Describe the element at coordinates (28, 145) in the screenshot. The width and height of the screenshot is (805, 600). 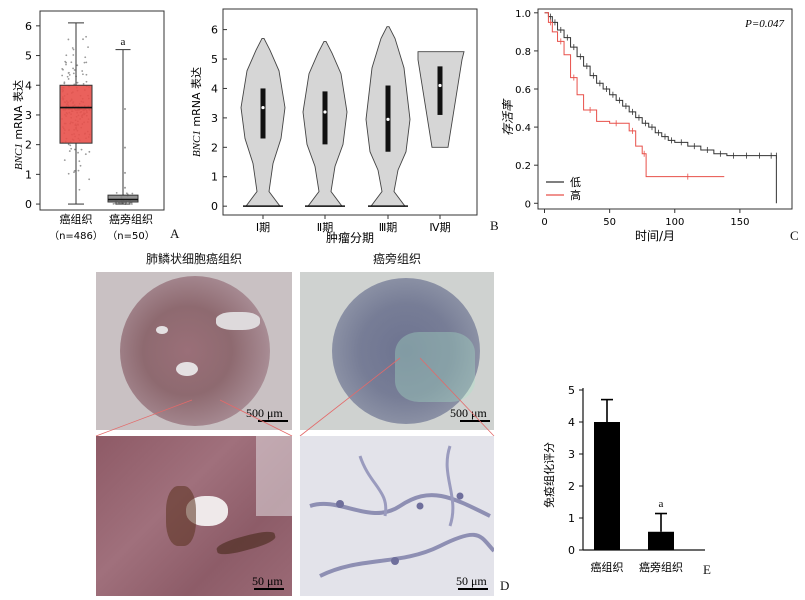
I see `panel-a-ytick-label: 2` at that location.